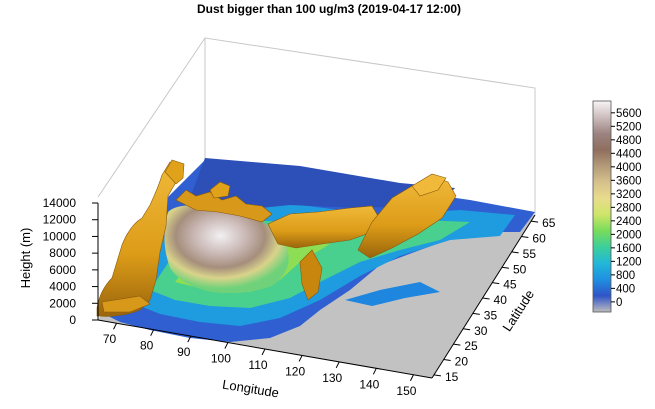 The width and height of the screenshot is (655, 409). I want to click on y-axis-line, so click(483, 296).